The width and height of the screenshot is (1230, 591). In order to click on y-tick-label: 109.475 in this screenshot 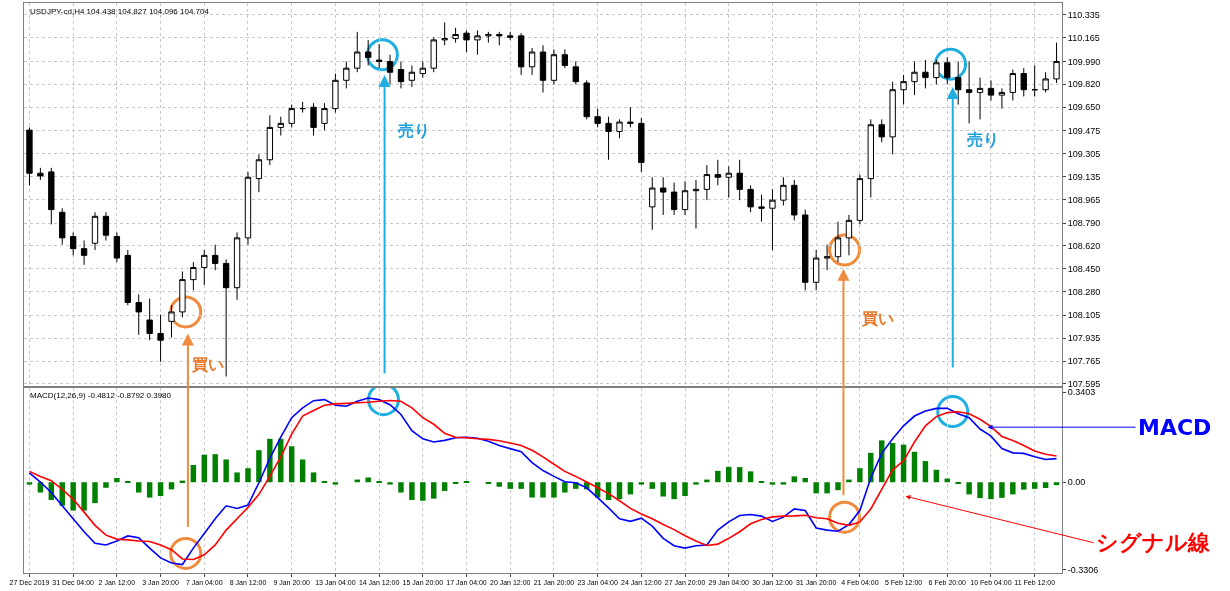, I will do `click(1084, 130)`.